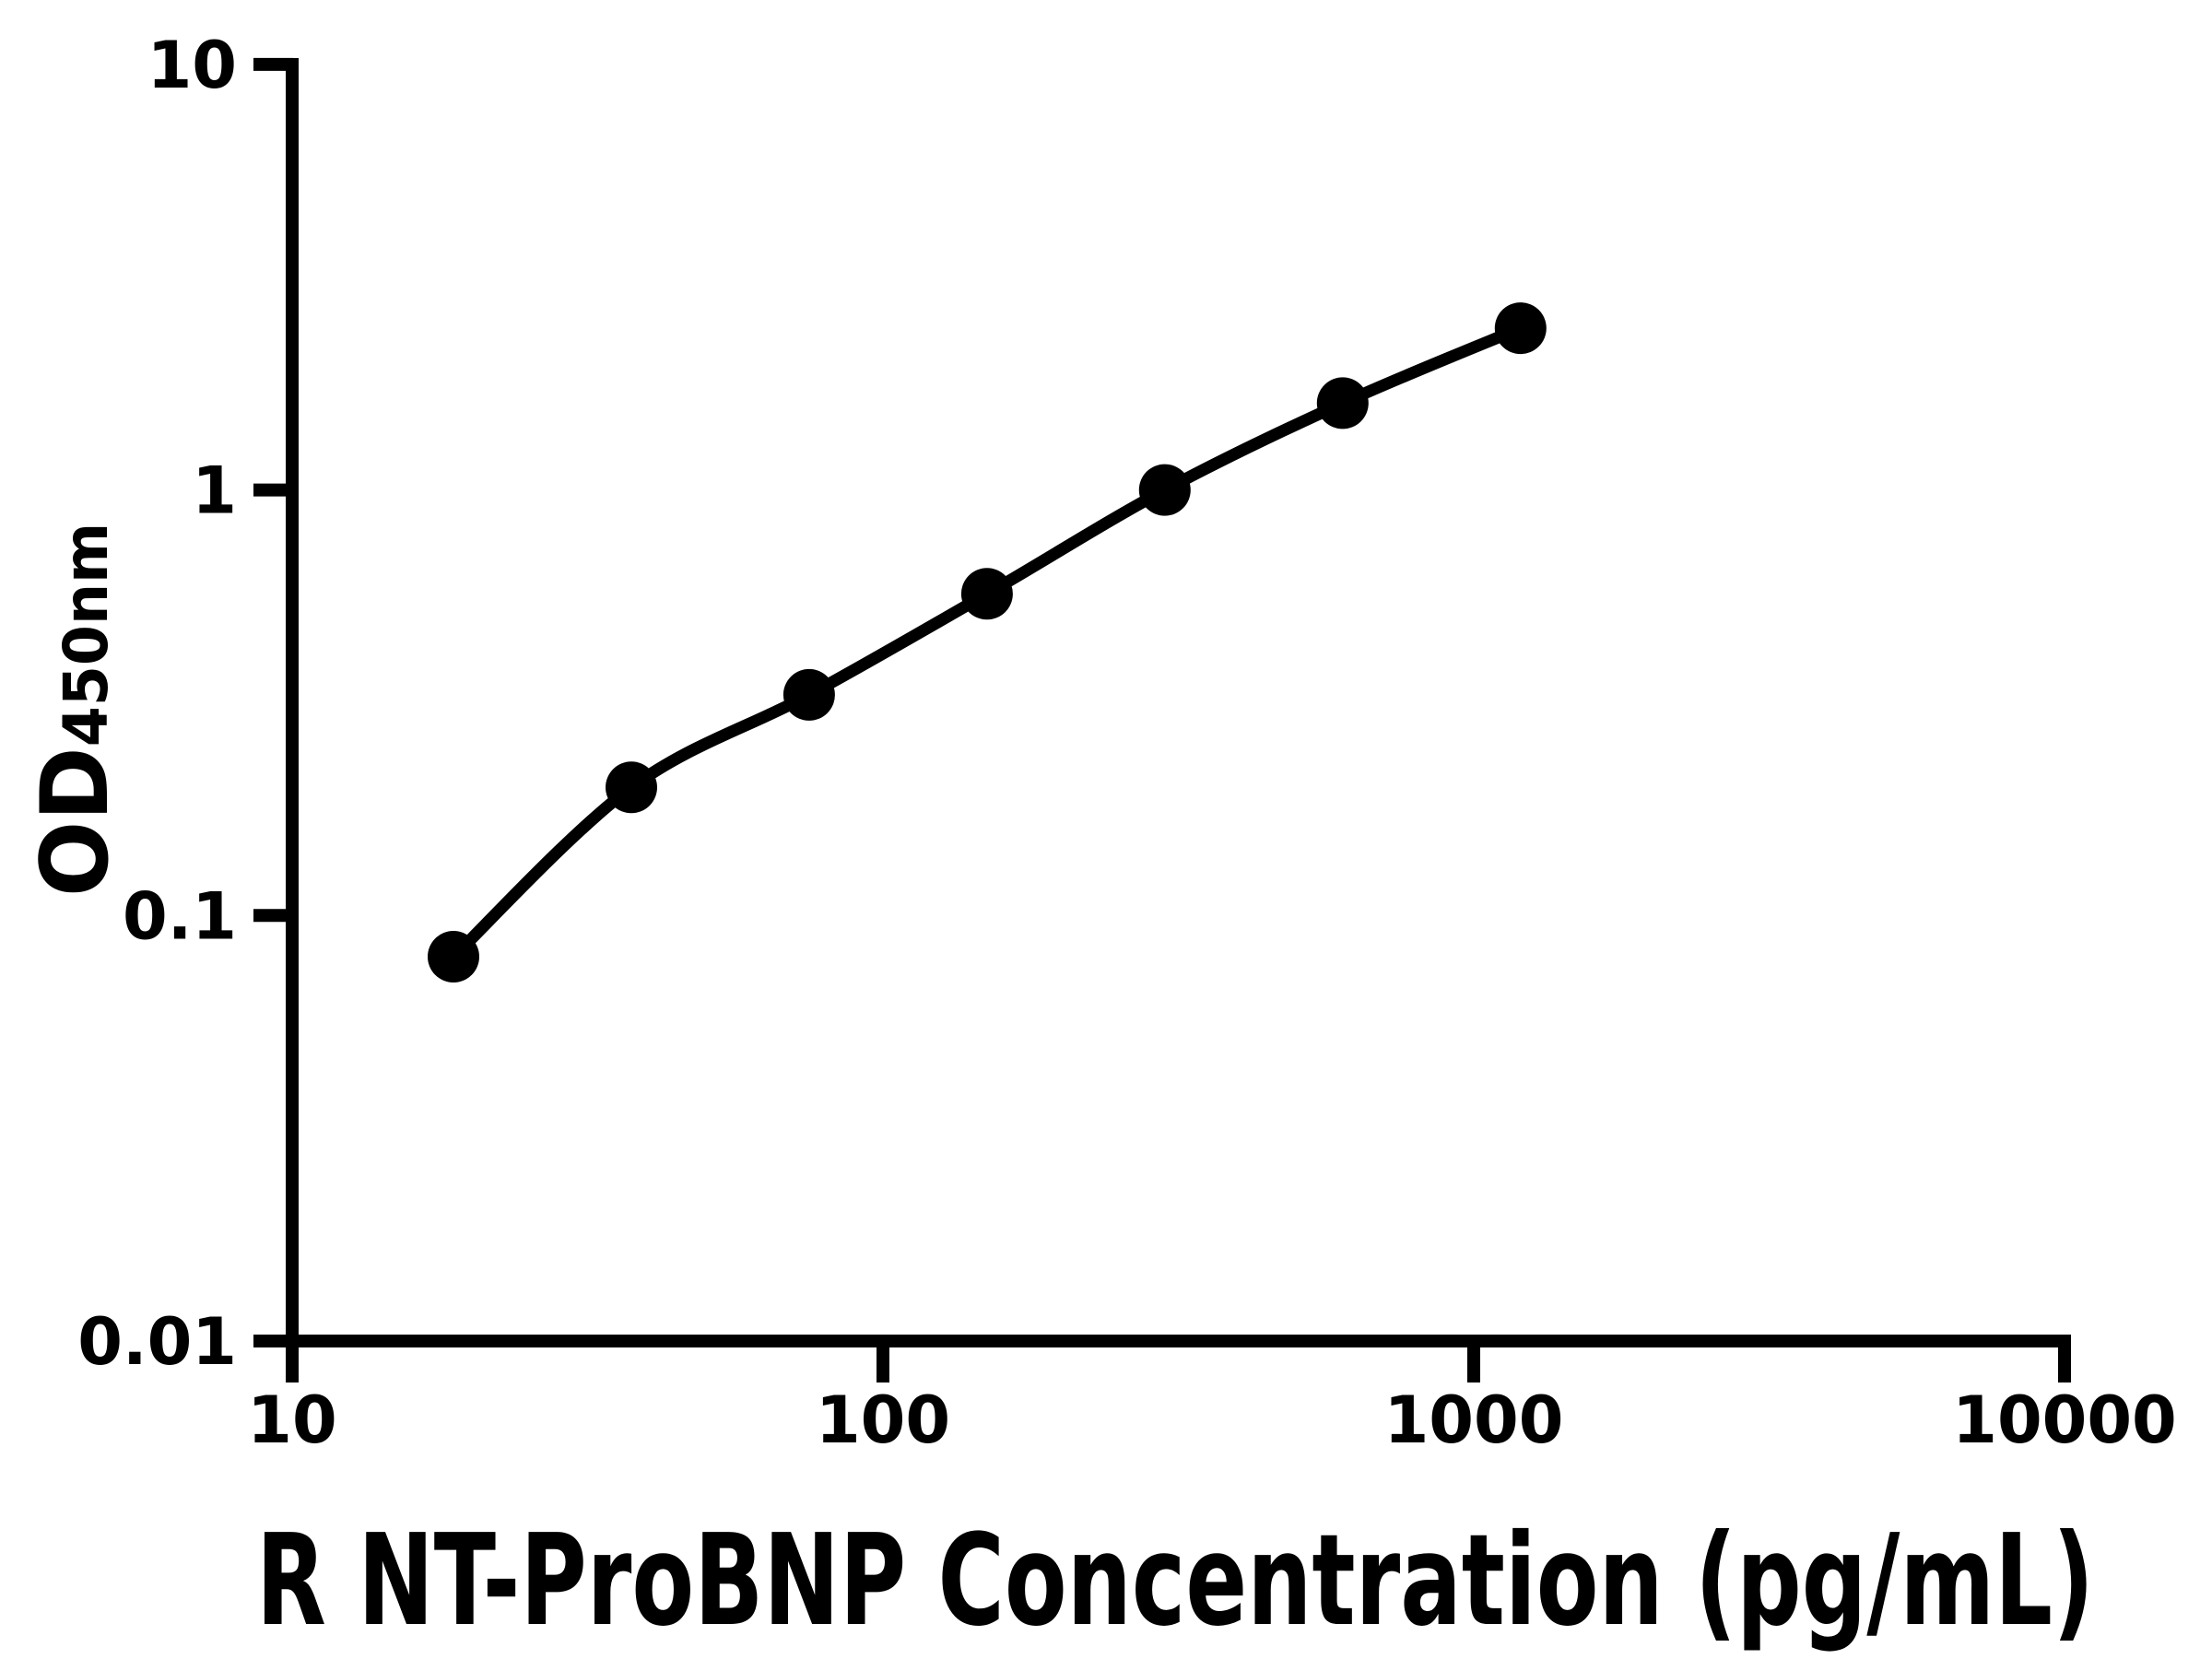 This screenshot has width=2212, height=1659. Describe the element at coordinates (883, 1420) in the screenshot. I see `x-tick-label: 100` at that location.